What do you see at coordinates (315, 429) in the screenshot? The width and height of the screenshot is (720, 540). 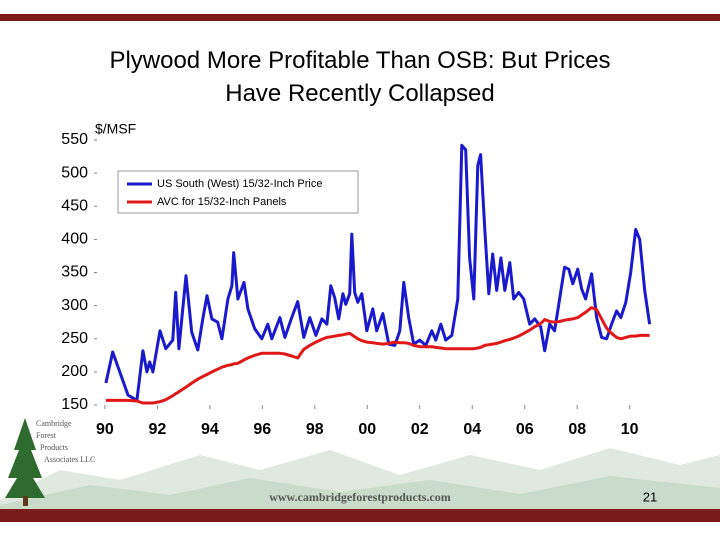 I see `x-tick-label: 98` at bounding box center [315, 429].